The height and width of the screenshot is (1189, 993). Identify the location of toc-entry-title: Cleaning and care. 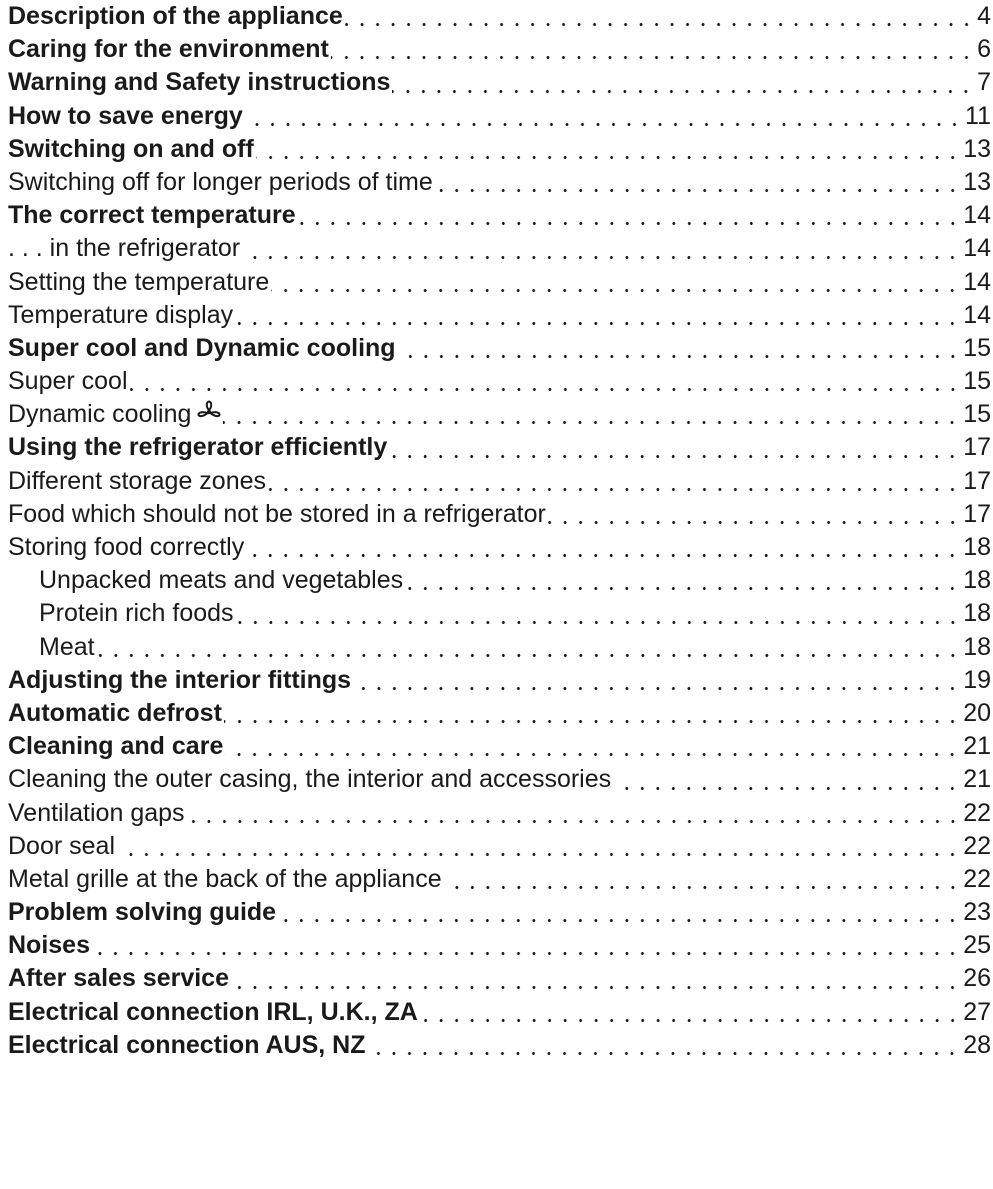
(116, 746).